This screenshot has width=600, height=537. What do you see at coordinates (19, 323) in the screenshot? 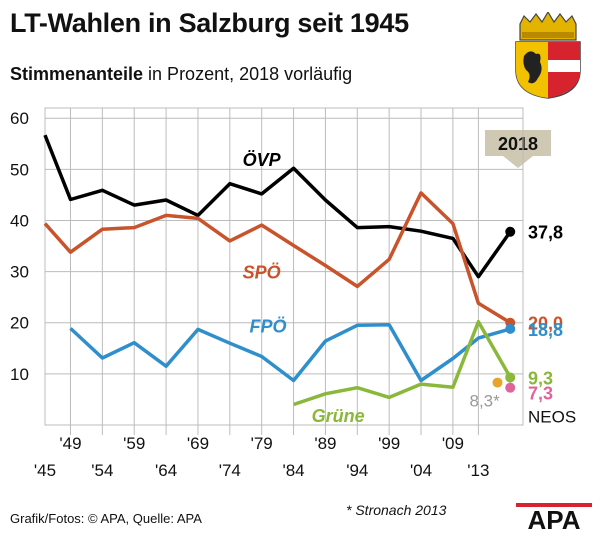
I see `y-tick-label-20: 20` at bounding box center [19, 323].